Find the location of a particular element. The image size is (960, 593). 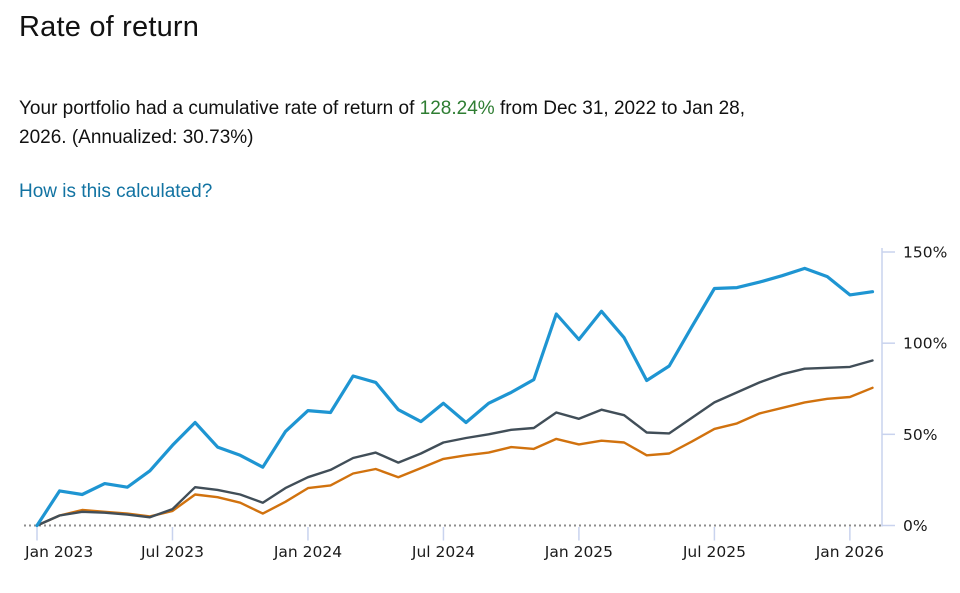

page-title: Rate of return is located at coordinates (109, 27).